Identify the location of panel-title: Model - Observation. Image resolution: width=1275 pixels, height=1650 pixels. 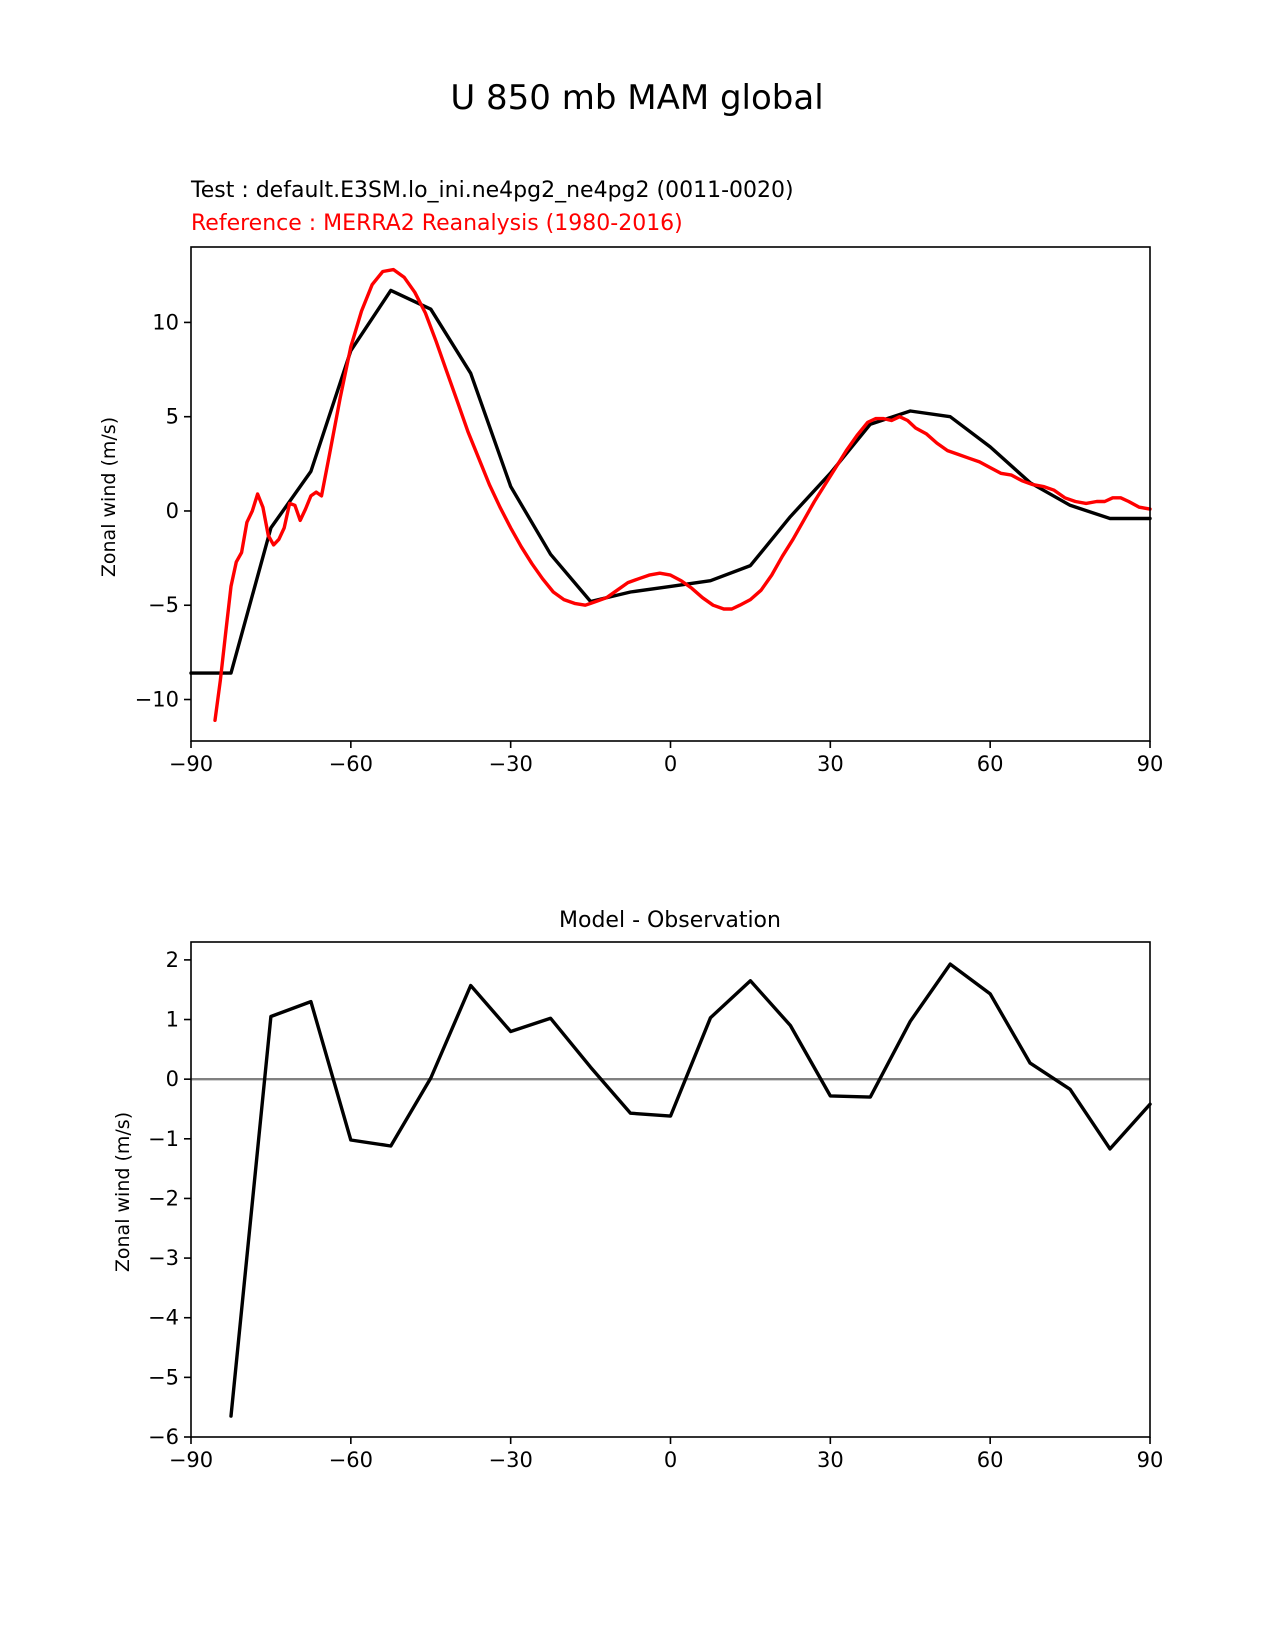
(670, 920).